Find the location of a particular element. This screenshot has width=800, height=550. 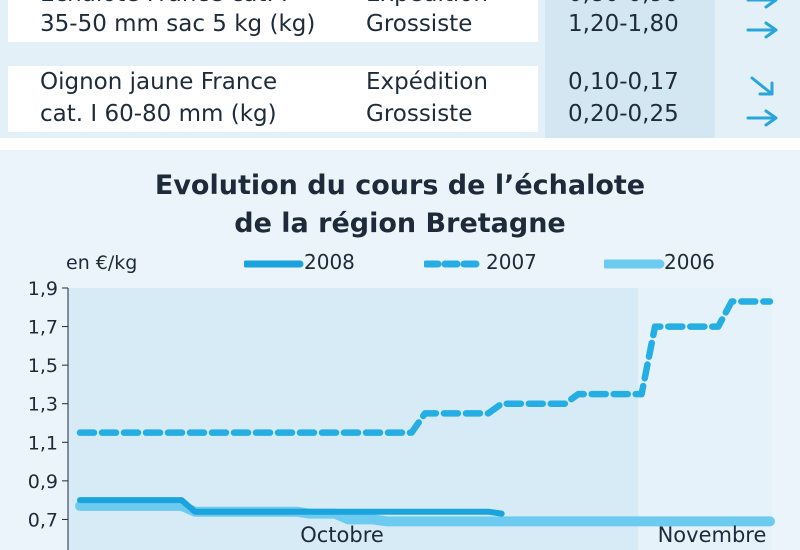

price-range: 0,80-0,90 is located at coordinates (643, 5).